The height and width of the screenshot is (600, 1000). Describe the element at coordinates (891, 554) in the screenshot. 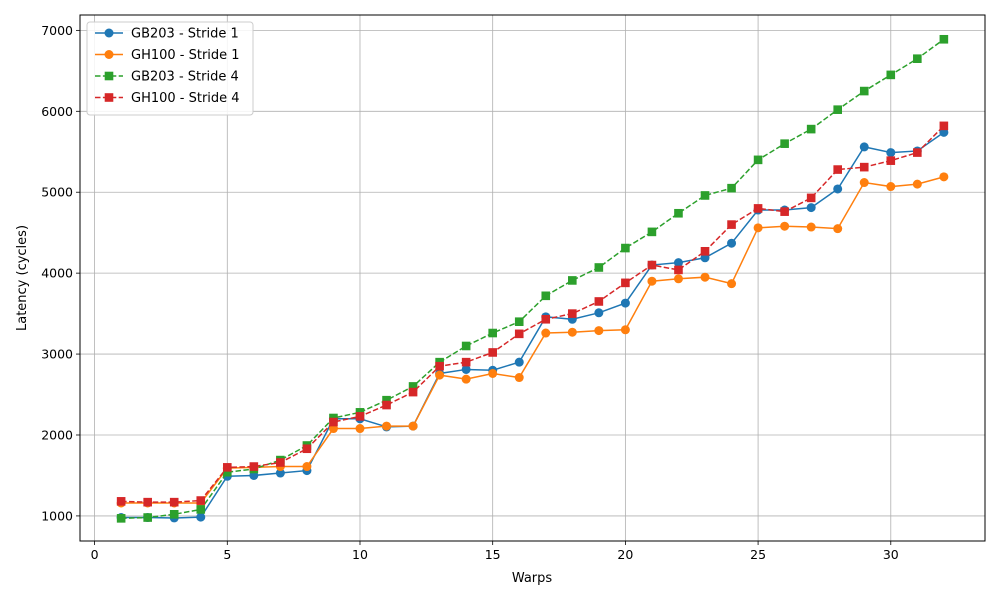

I see `x-tick-label: 30` at that location.